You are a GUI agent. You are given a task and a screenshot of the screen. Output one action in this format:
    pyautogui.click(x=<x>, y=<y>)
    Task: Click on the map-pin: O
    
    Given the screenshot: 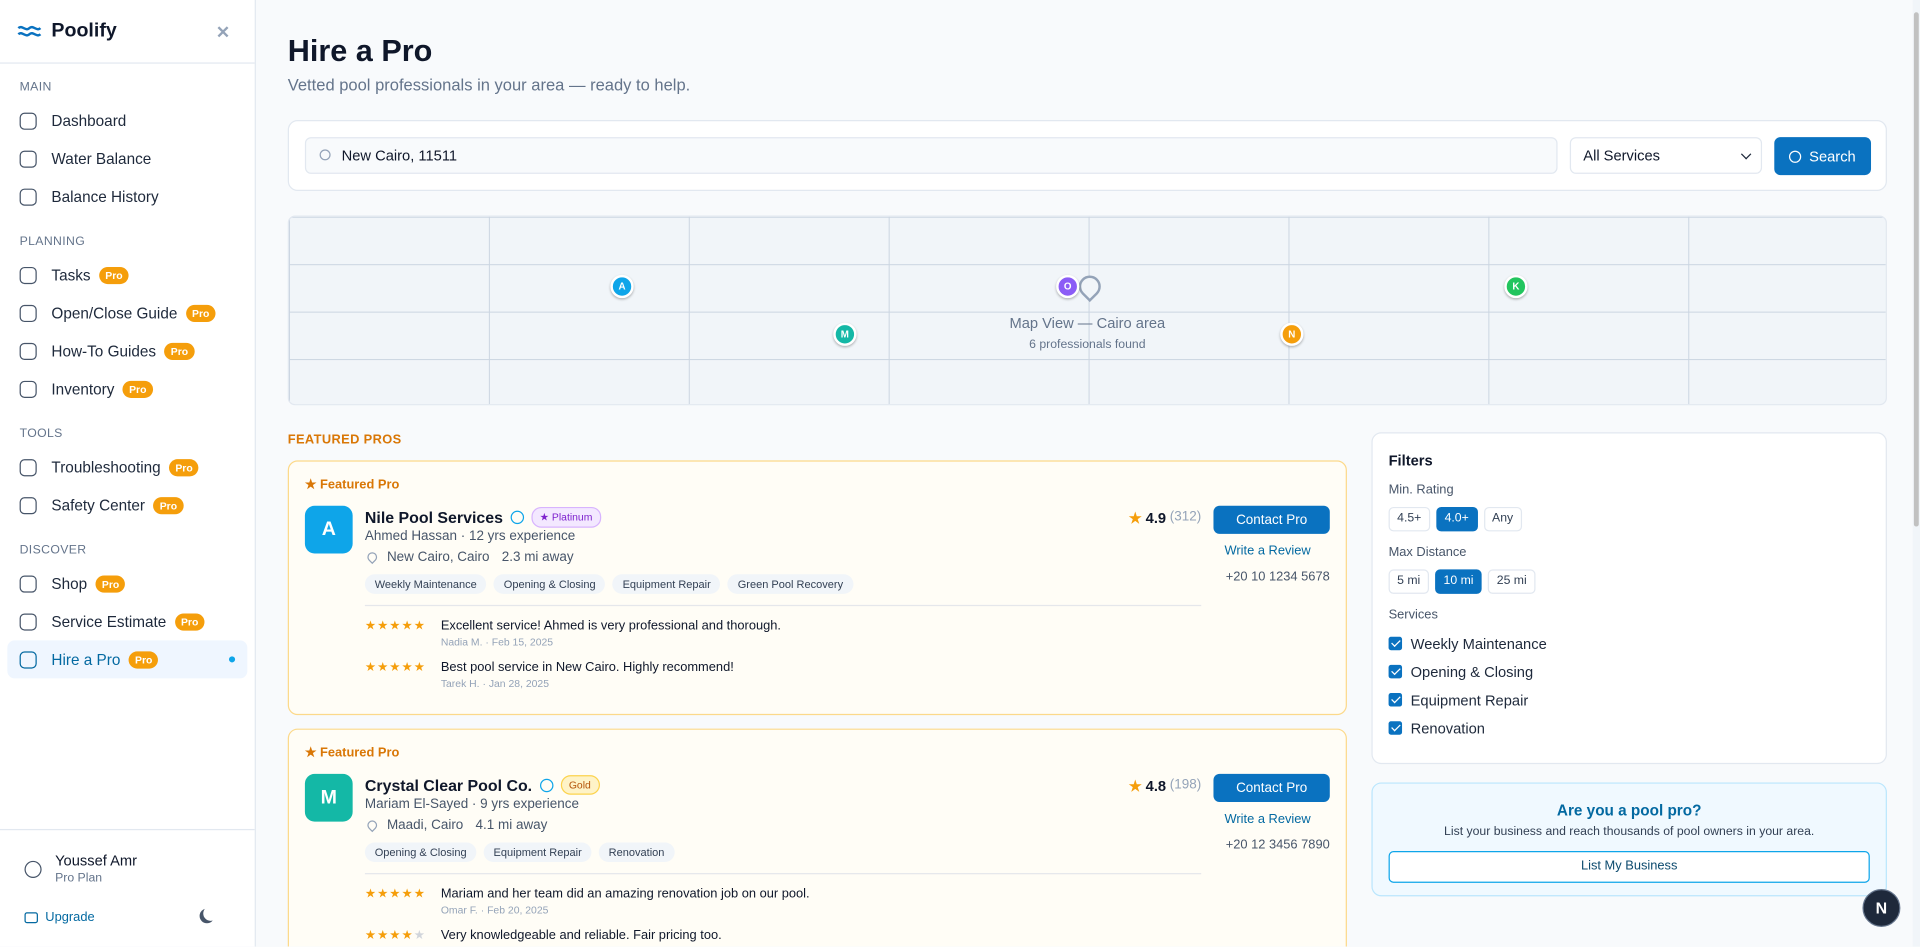 What is the action you would take?
    pyautogui.click(x=1068, y=286)
    